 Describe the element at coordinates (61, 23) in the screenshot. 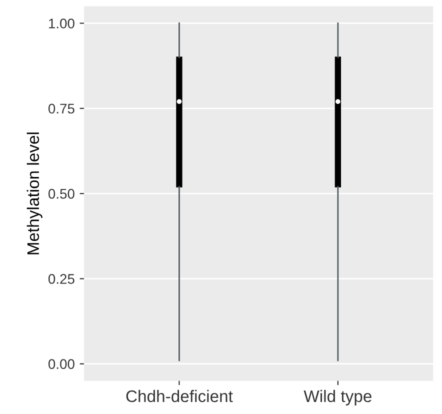

I see `y-tick-label: 1.00` at that location.